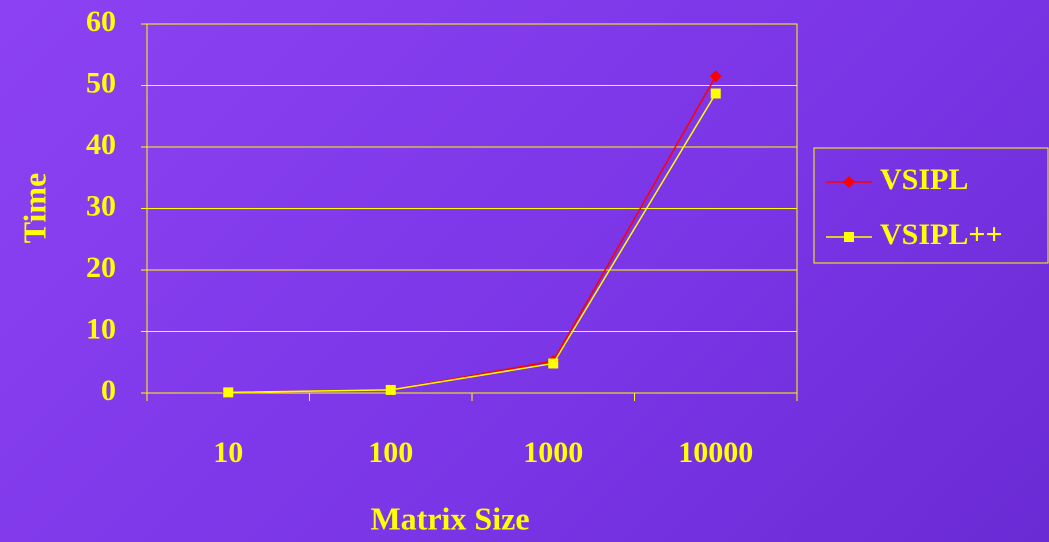 The width and height of the screenshot is (1049, 542). Describe the element at coordinates (101, 144) in the screenshot. I see `y-tick-label: 40` at that location.